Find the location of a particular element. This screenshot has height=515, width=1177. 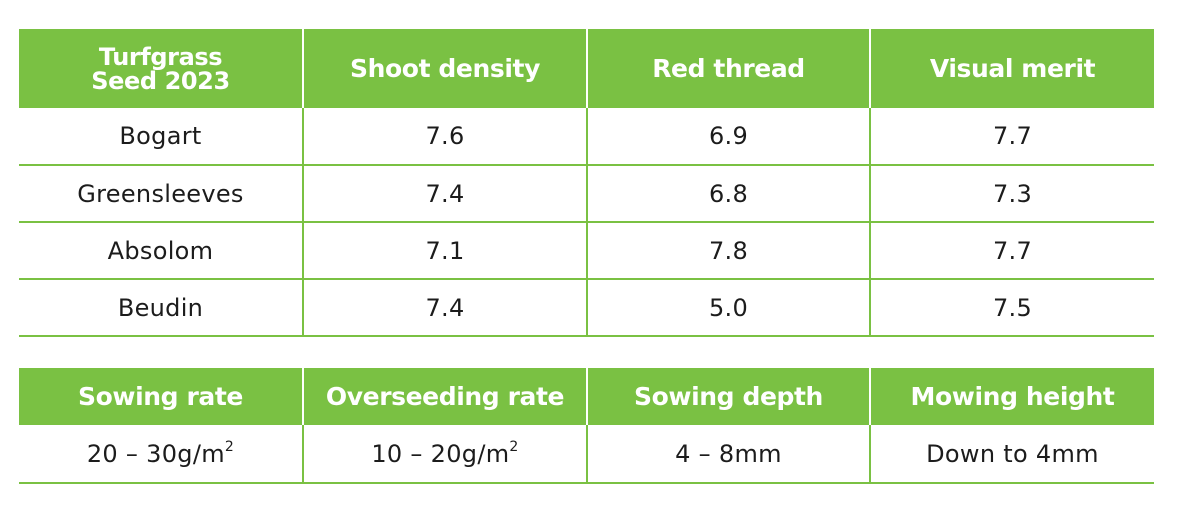

sowing-rate-value: 20 – 30g/m is located at coordinates (155, 453).